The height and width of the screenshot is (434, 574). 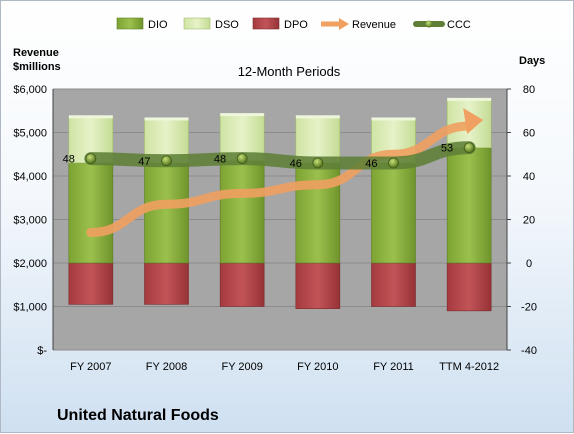 What do you see at coordinates (166, 367) in the screenshot?
I see `x-tick-label: FY 2008` at bounding box center [166, 367].